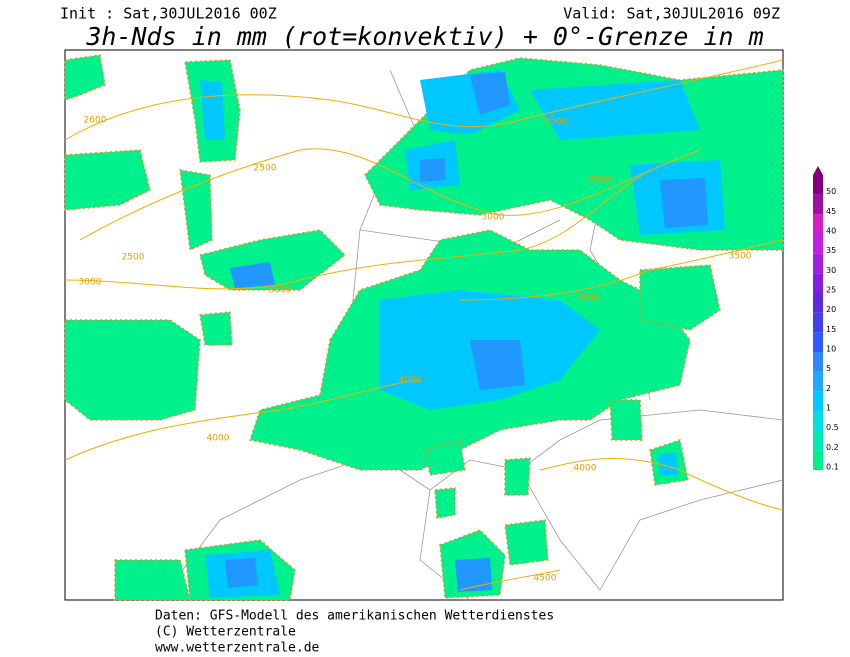  What do you see at coordinates (832, 447) in the screenshot?
I see `colorbar-label: 0.2` at bounding box center [832, 447].